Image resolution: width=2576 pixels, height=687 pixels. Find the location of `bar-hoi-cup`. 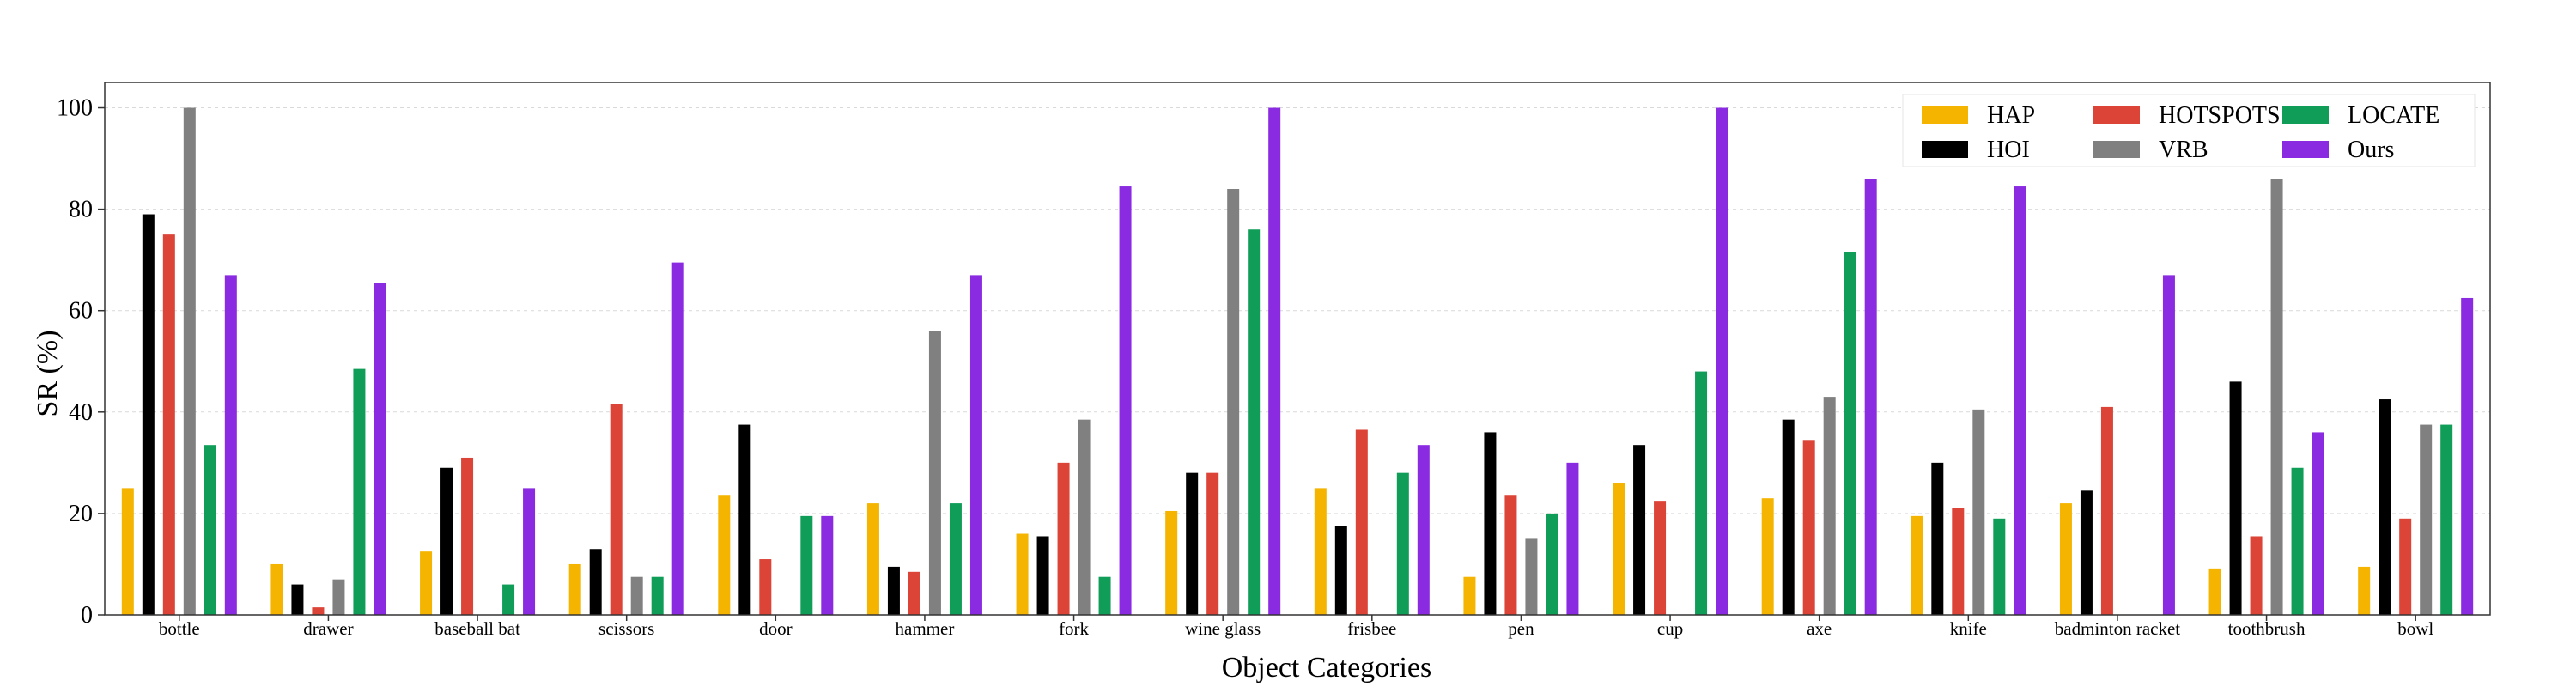

bar-hoi-cup is located at coordinates (1639, 530).